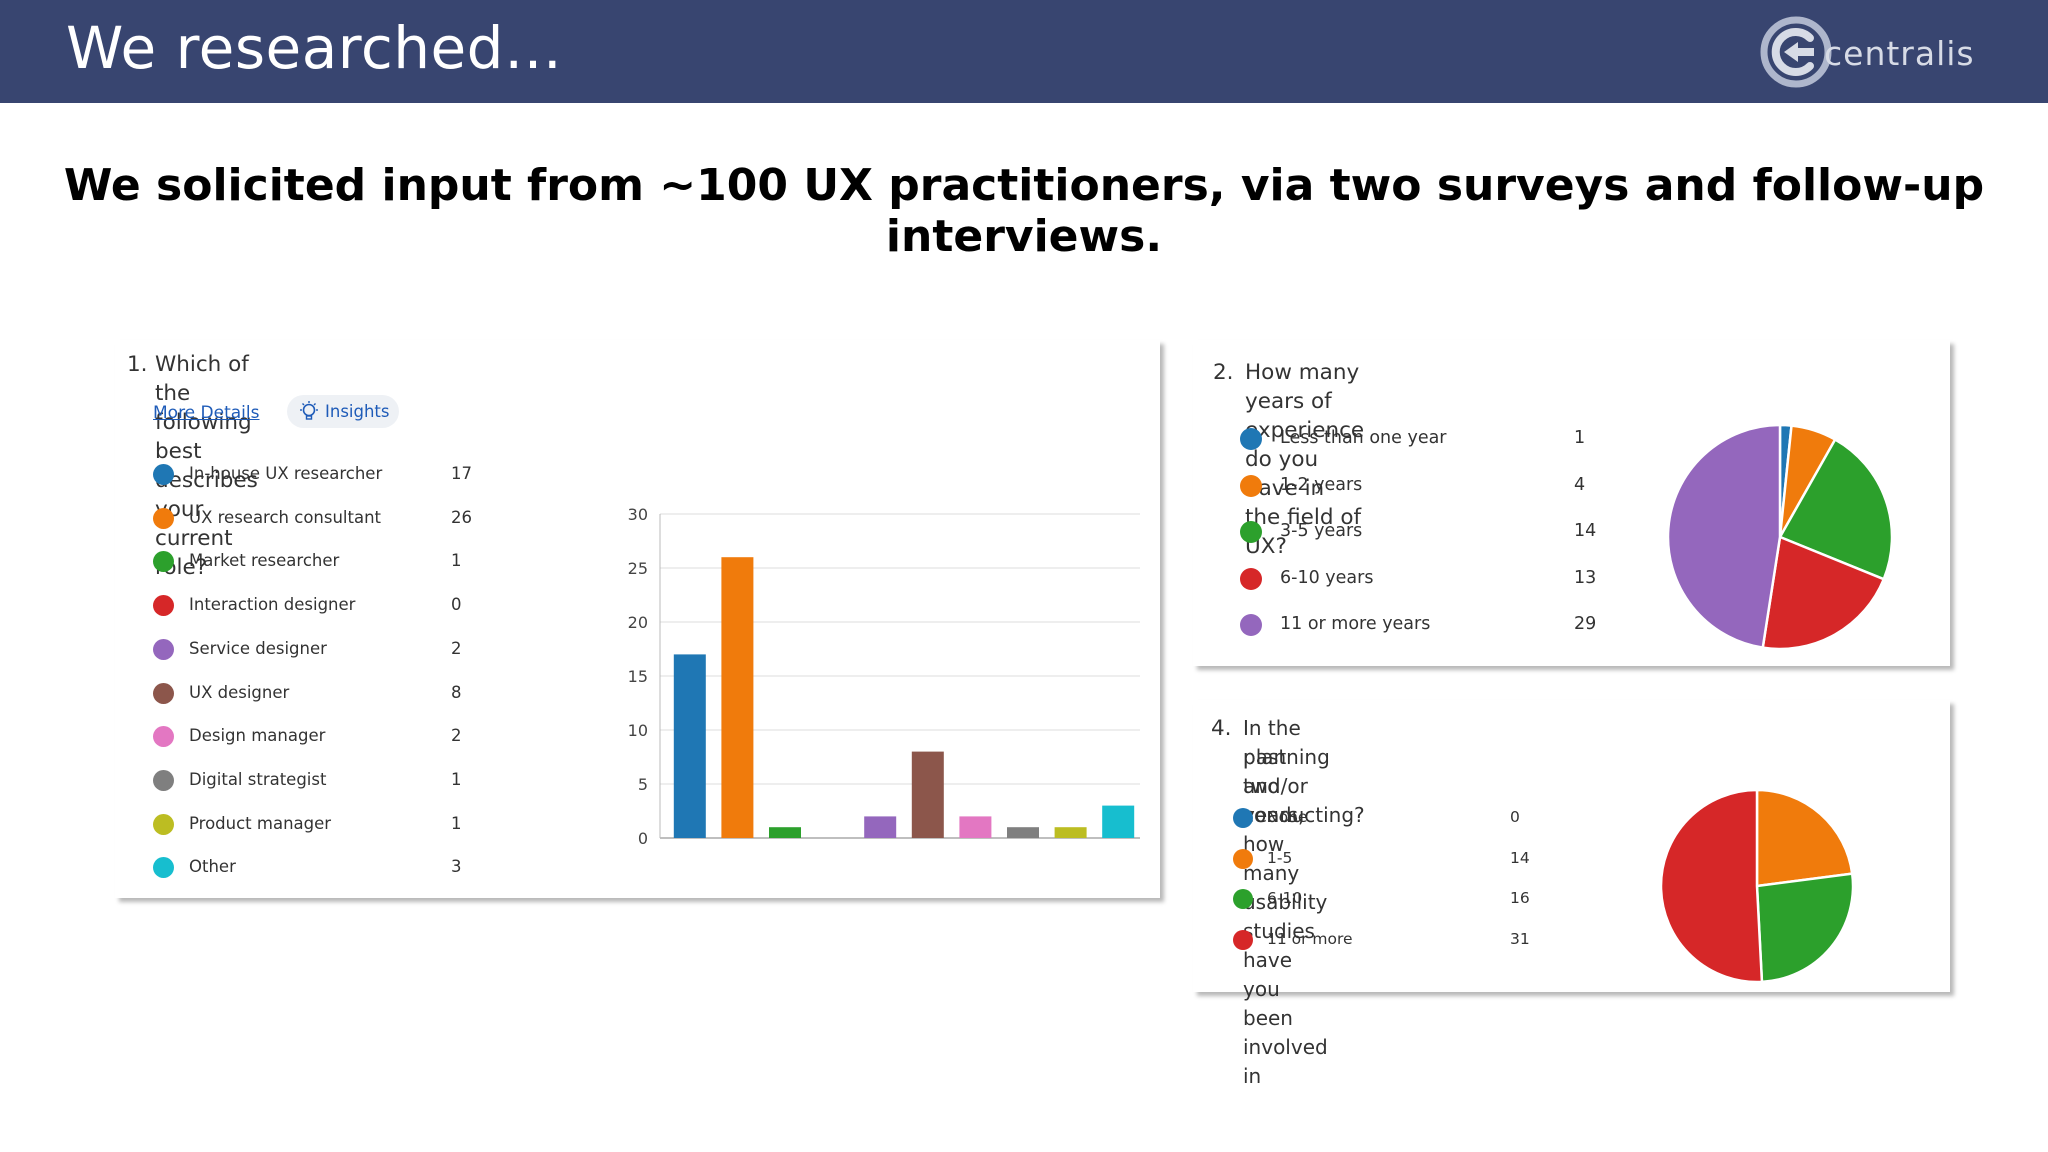 The image size is (2048, 1152). I want to click on legend-count: 17, so click(461, 473).